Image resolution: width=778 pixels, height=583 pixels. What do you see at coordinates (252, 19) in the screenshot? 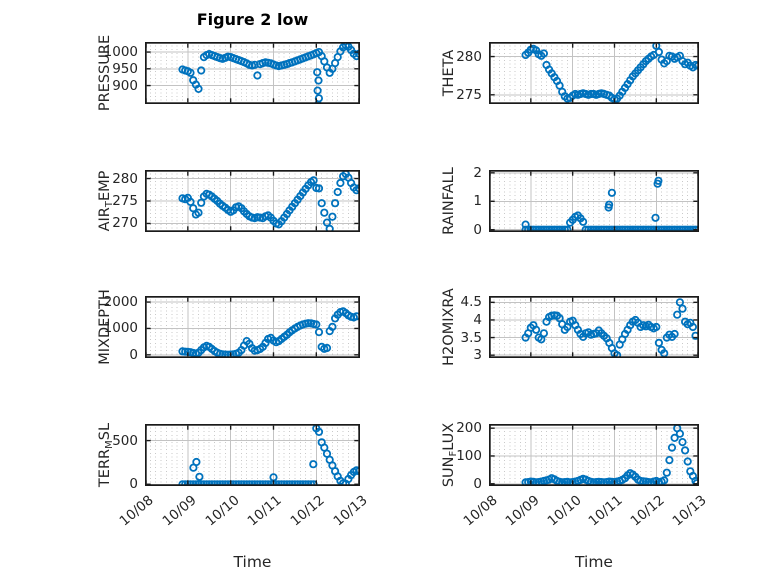
I see `figure-title: Figure 2 low` at bounding box center [252, 19].